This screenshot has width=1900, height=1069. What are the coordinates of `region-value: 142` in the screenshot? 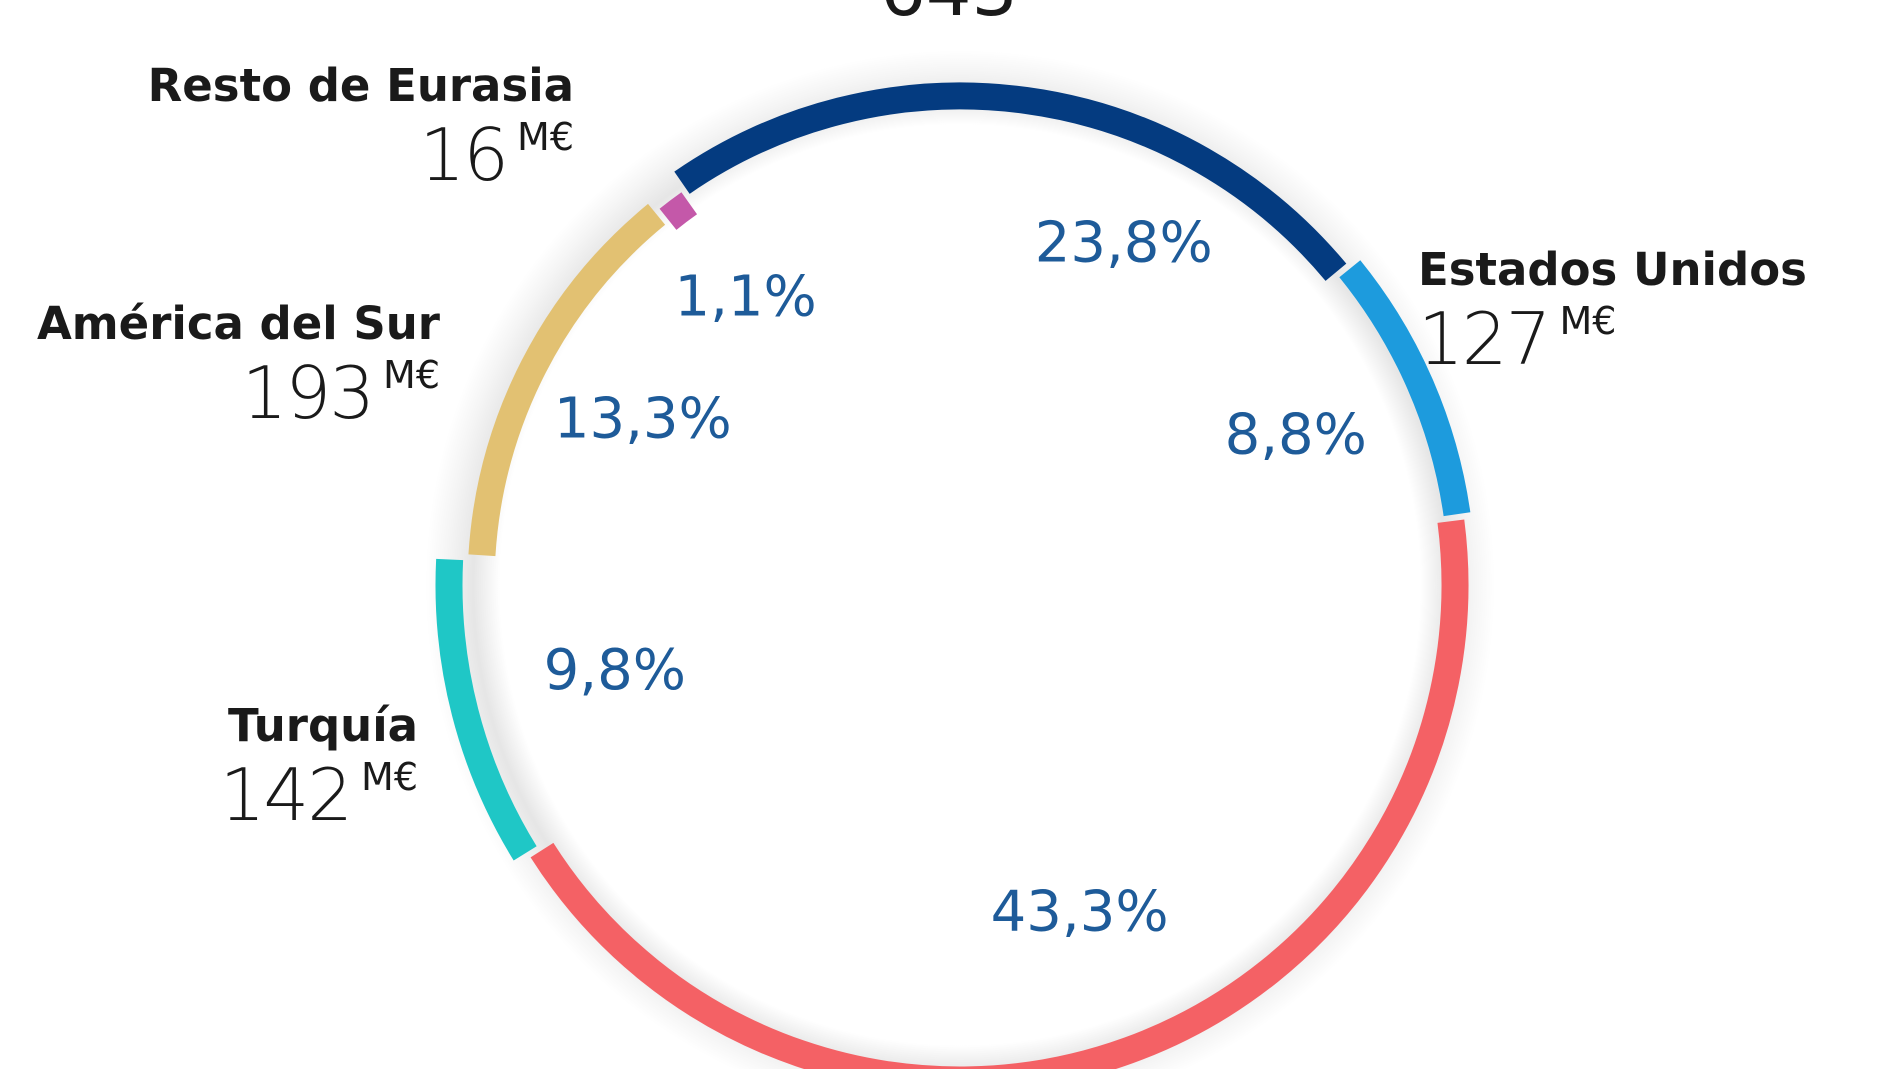 It's located at (286, 794).